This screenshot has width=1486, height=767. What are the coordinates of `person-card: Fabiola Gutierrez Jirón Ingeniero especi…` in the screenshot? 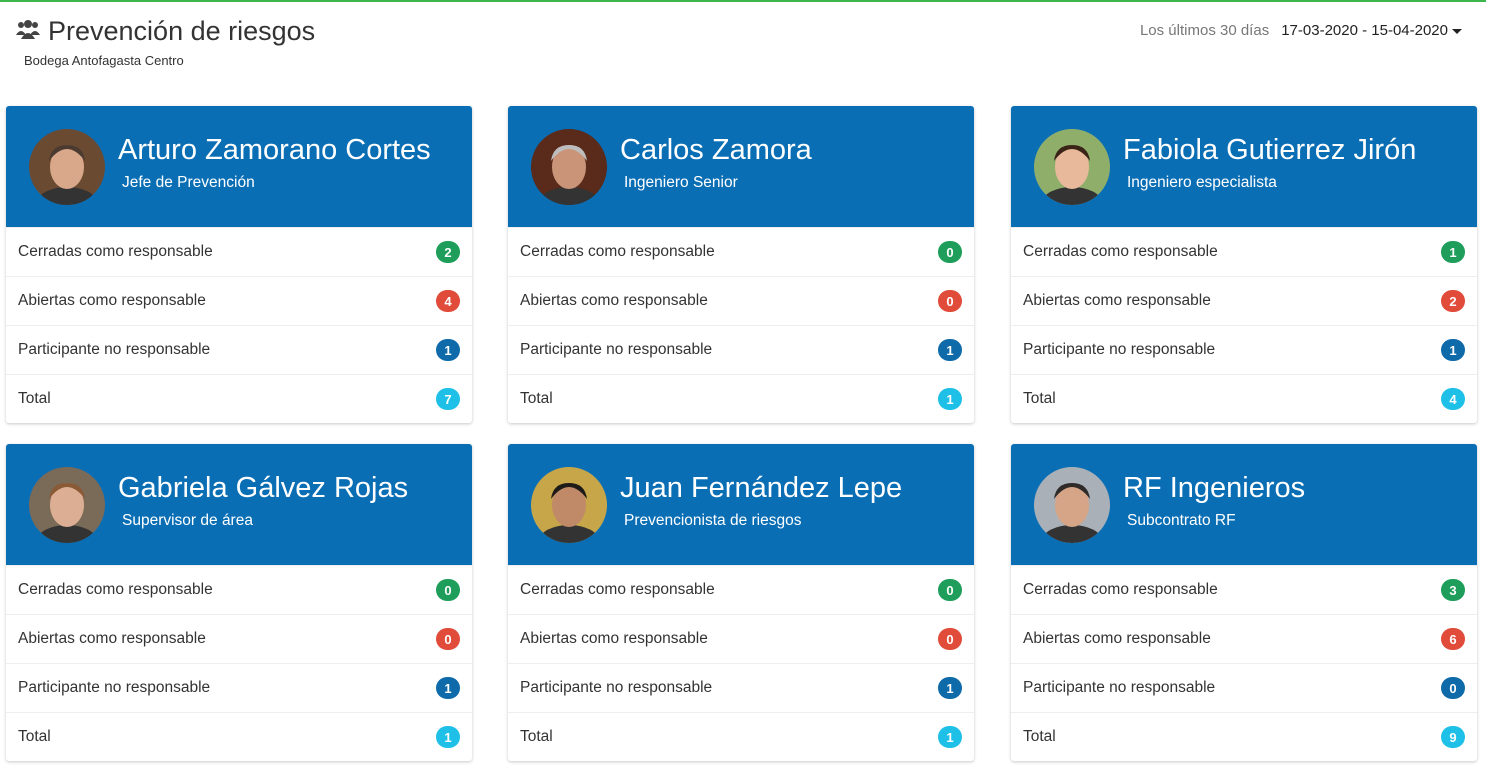 It's located at (1244, 264).